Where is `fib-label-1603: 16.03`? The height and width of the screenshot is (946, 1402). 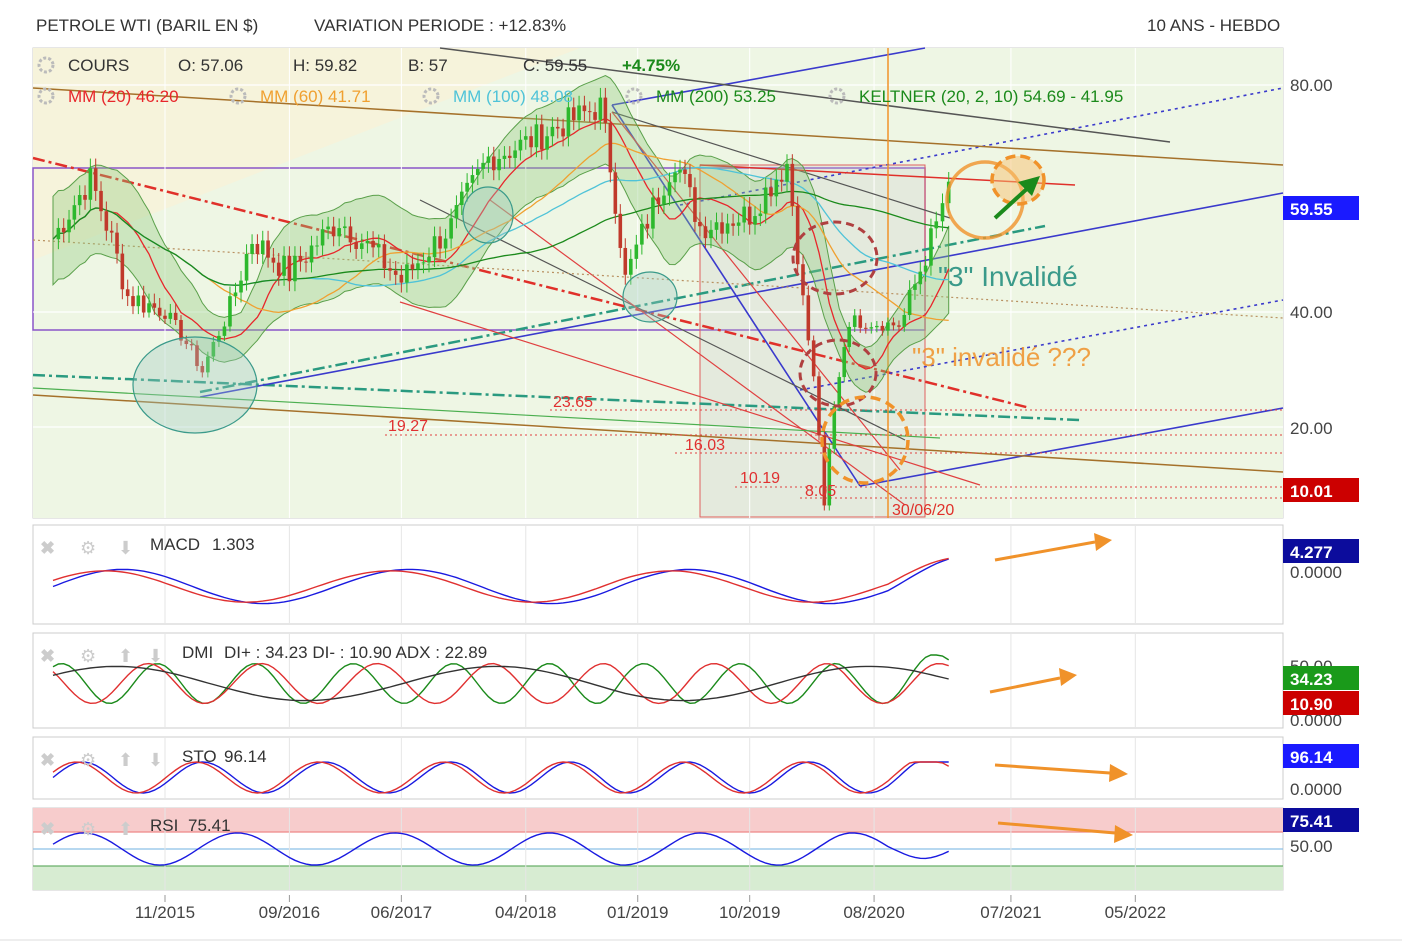 fib-label-1603: 16.03 is located at coordinates (705, 445).